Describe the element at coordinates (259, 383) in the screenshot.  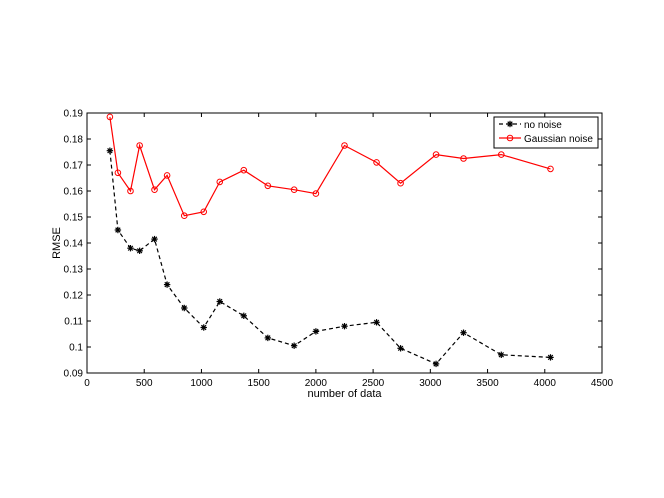
I see `x-tick-label: 1500` at that location.